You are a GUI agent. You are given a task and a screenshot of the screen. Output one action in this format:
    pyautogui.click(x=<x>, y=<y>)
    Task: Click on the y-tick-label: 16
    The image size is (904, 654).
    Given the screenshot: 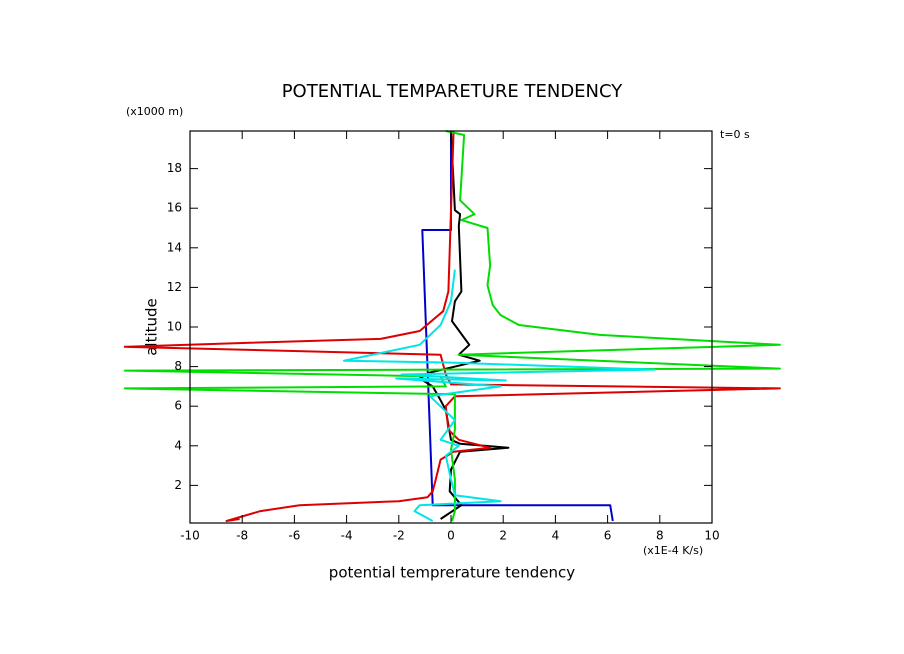 What is the action you would take?
    pyautogui.click(x=174, y=208)
    